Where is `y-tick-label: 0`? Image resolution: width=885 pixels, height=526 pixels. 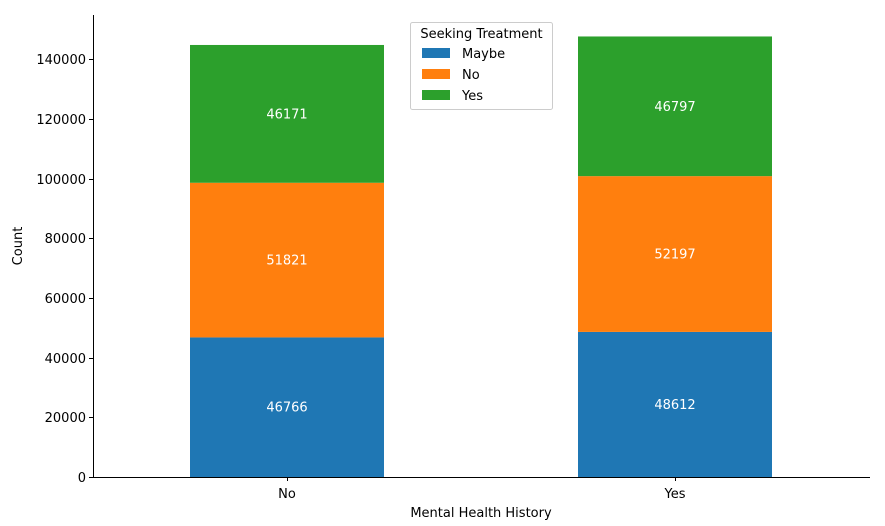 y-tick-label: 0 is located at coordinates (82, 478).